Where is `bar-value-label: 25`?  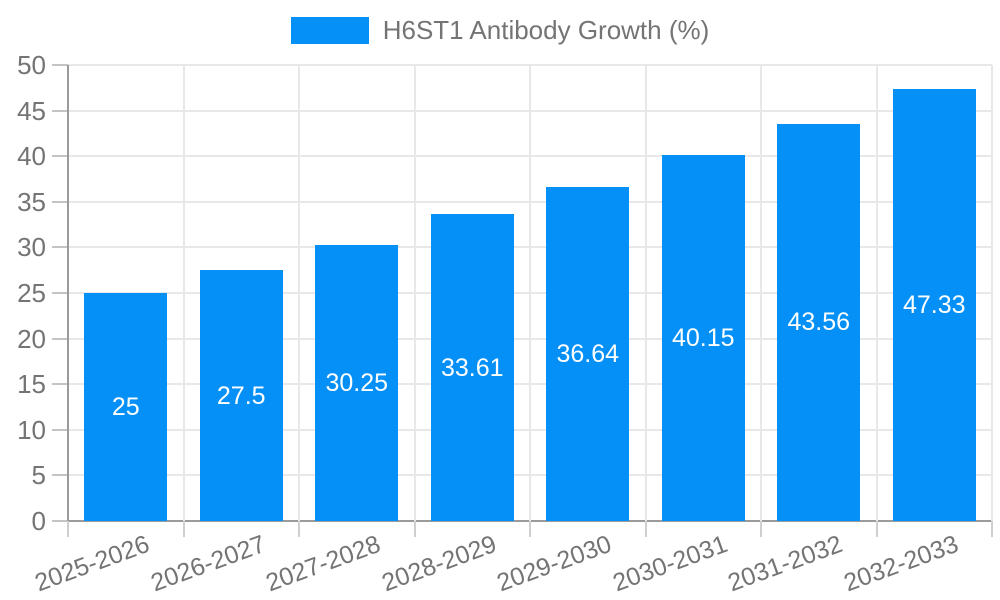 bar-value-label: 25 is located at coordinates (125, 407).